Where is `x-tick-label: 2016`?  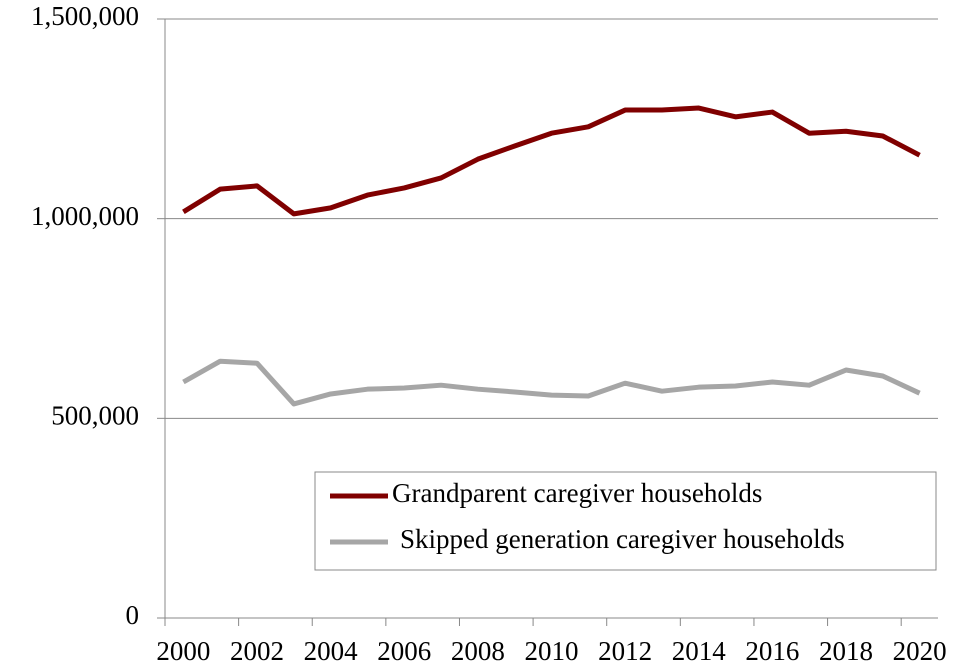 x-tick-label: 2016 is located at coordinates (772, 651).